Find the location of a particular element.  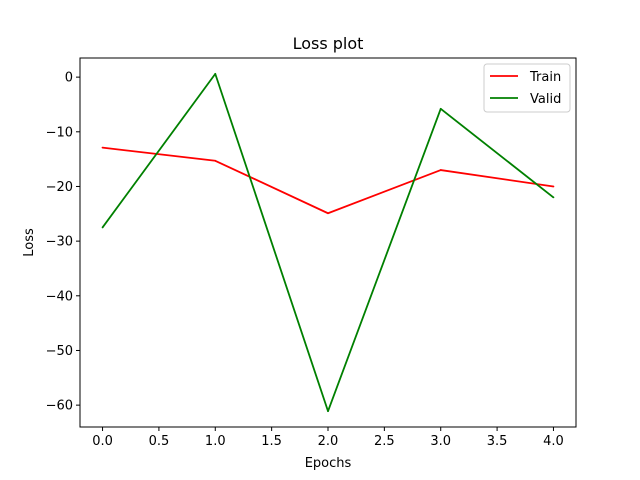

y-tick-label: −30 is located at coordinates (59, 242).